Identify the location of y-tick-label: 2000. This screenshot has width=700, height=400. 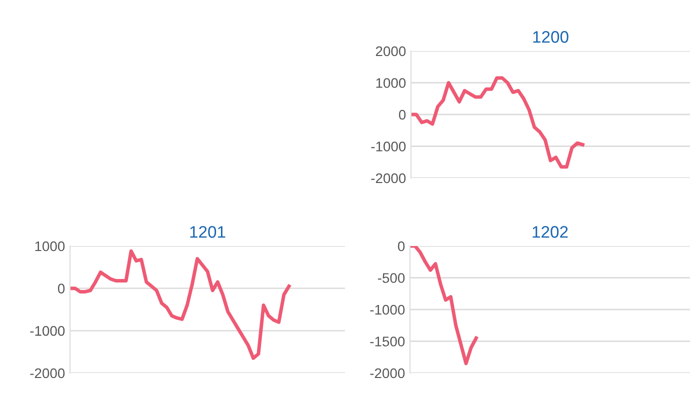
(391, 51).